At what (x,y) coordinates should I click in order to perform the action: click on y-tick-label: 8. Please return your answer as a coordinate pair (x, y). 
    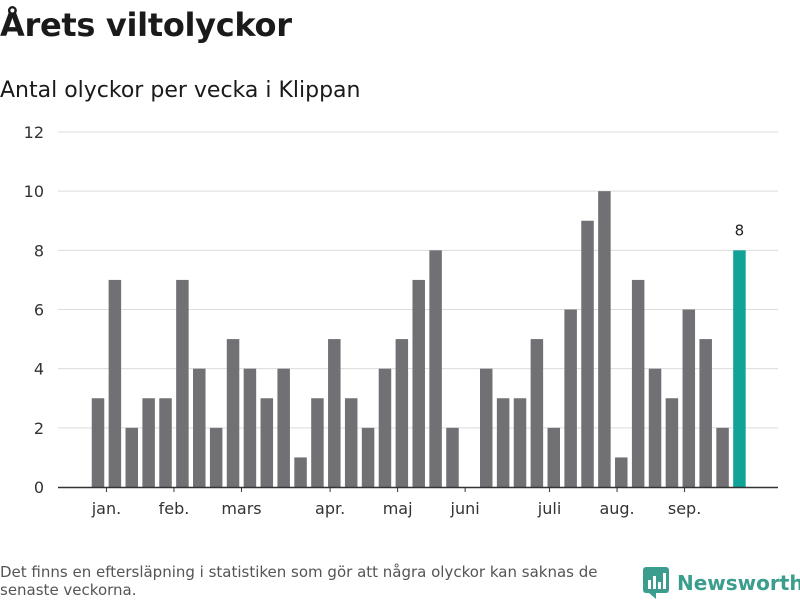
    Looking at the image, I should click on (39, 250).